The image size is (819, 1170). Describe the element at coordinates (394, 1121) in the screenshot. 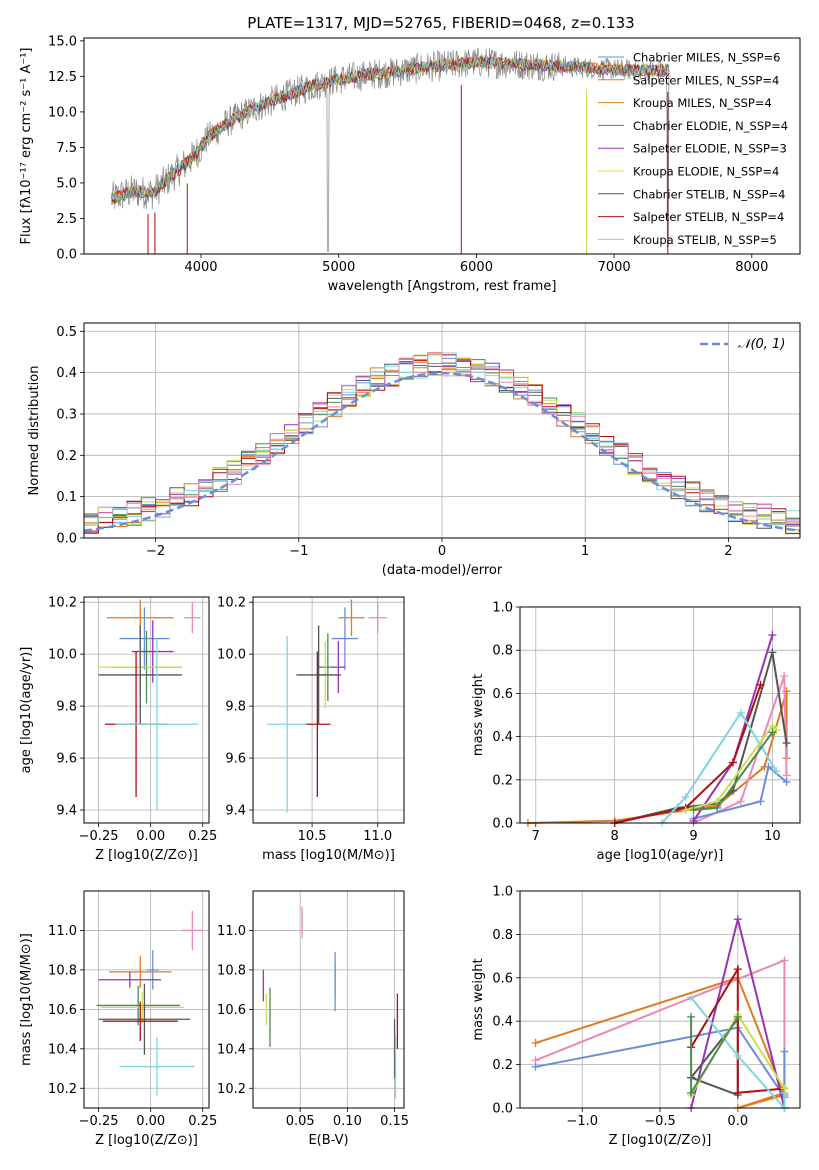

I see `tick-label-x: 0.15` at that location.